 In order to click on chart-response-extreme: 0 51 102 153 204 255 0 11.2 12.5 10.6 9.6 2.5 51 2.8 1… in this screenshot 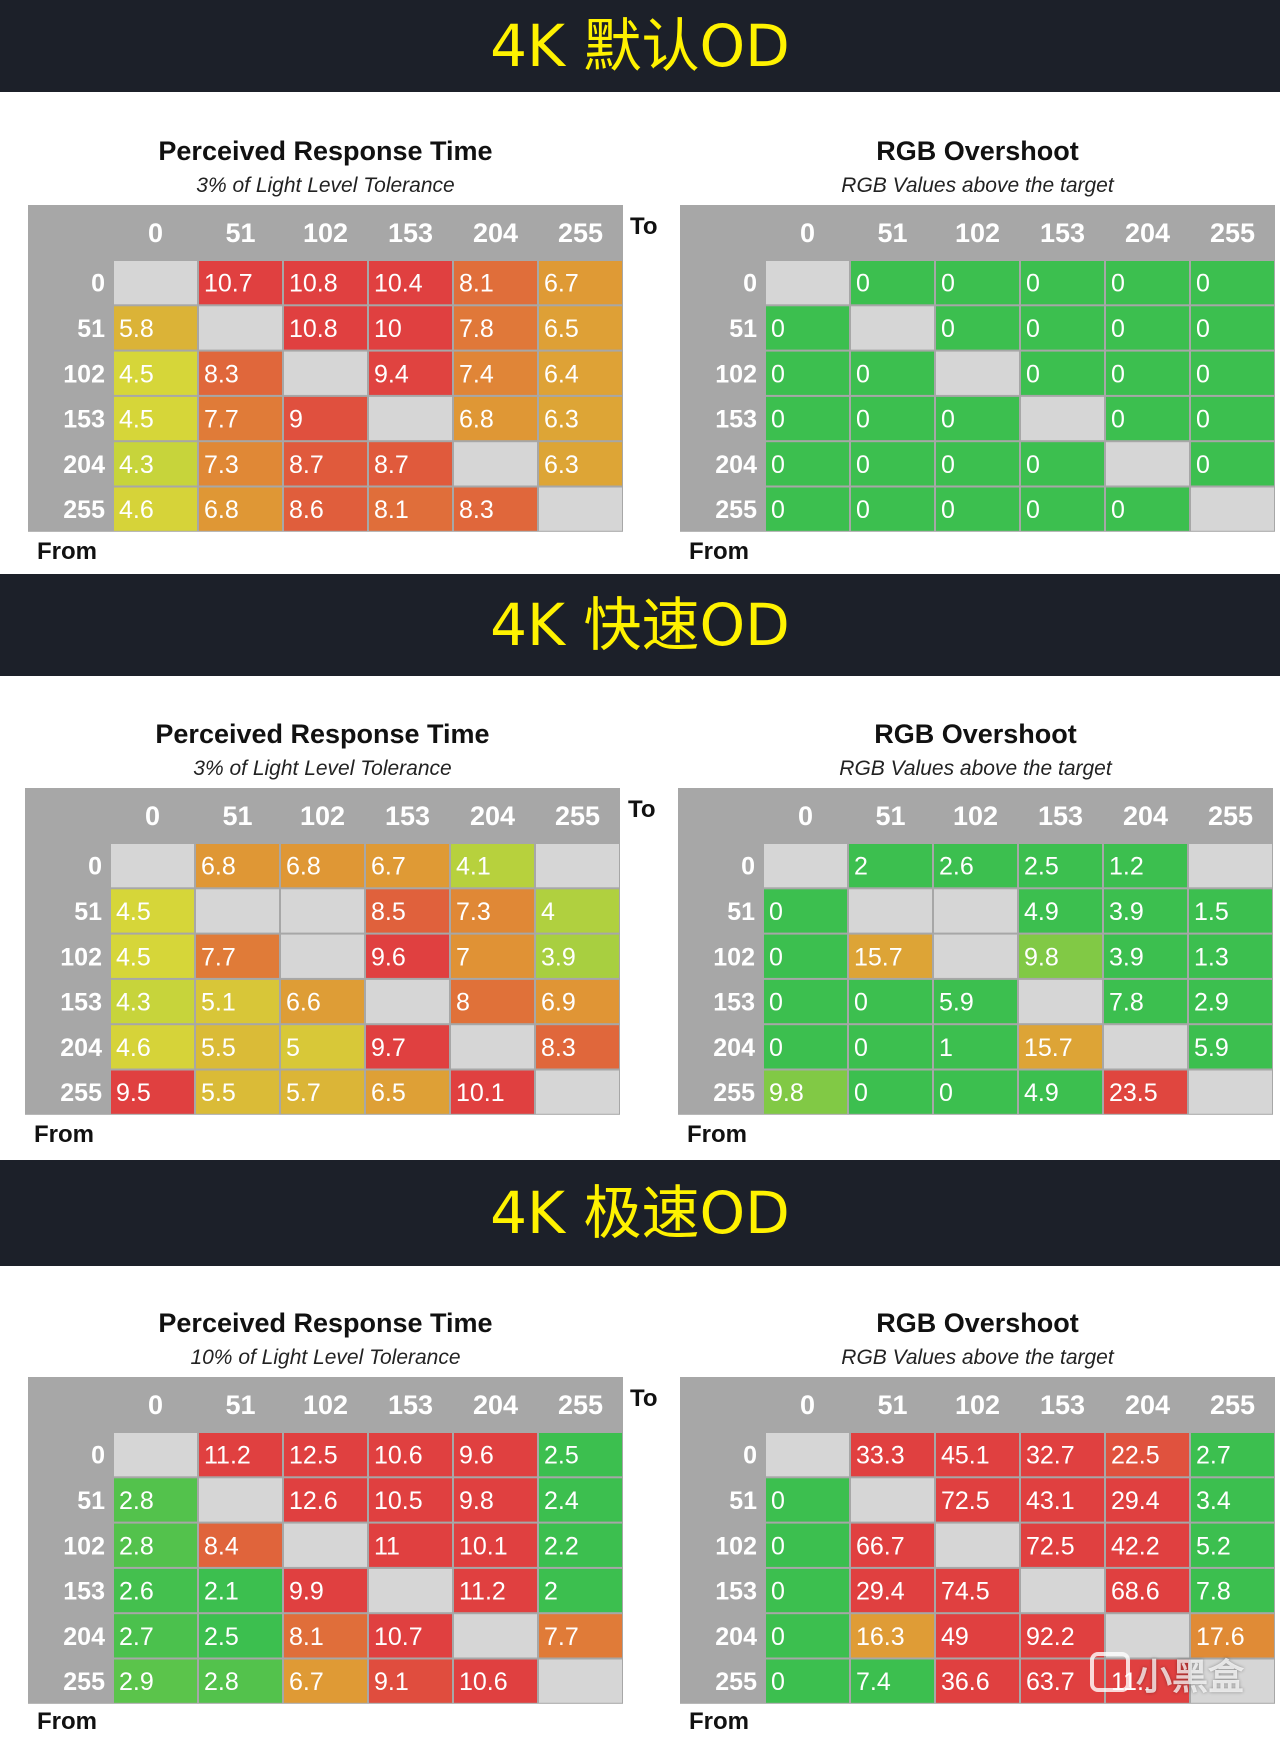, I will do `click(325, 1522)`.